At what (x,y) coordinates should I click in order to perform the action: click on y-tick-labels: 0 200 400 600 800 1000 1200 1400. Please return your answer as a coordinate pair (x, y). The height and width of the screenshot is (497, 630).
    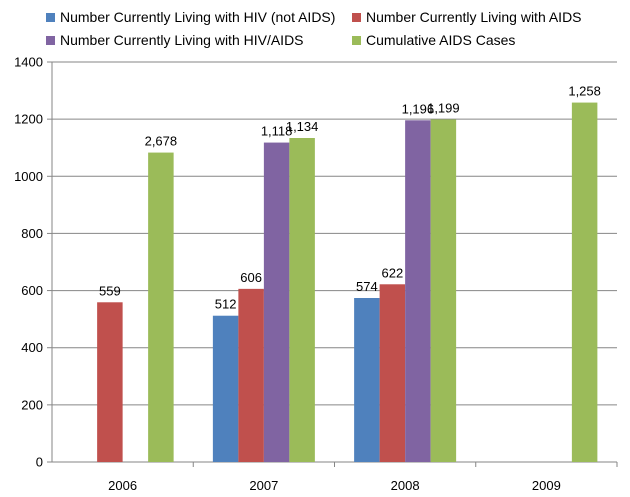
    Looking at the image, I should click on (28, 262).